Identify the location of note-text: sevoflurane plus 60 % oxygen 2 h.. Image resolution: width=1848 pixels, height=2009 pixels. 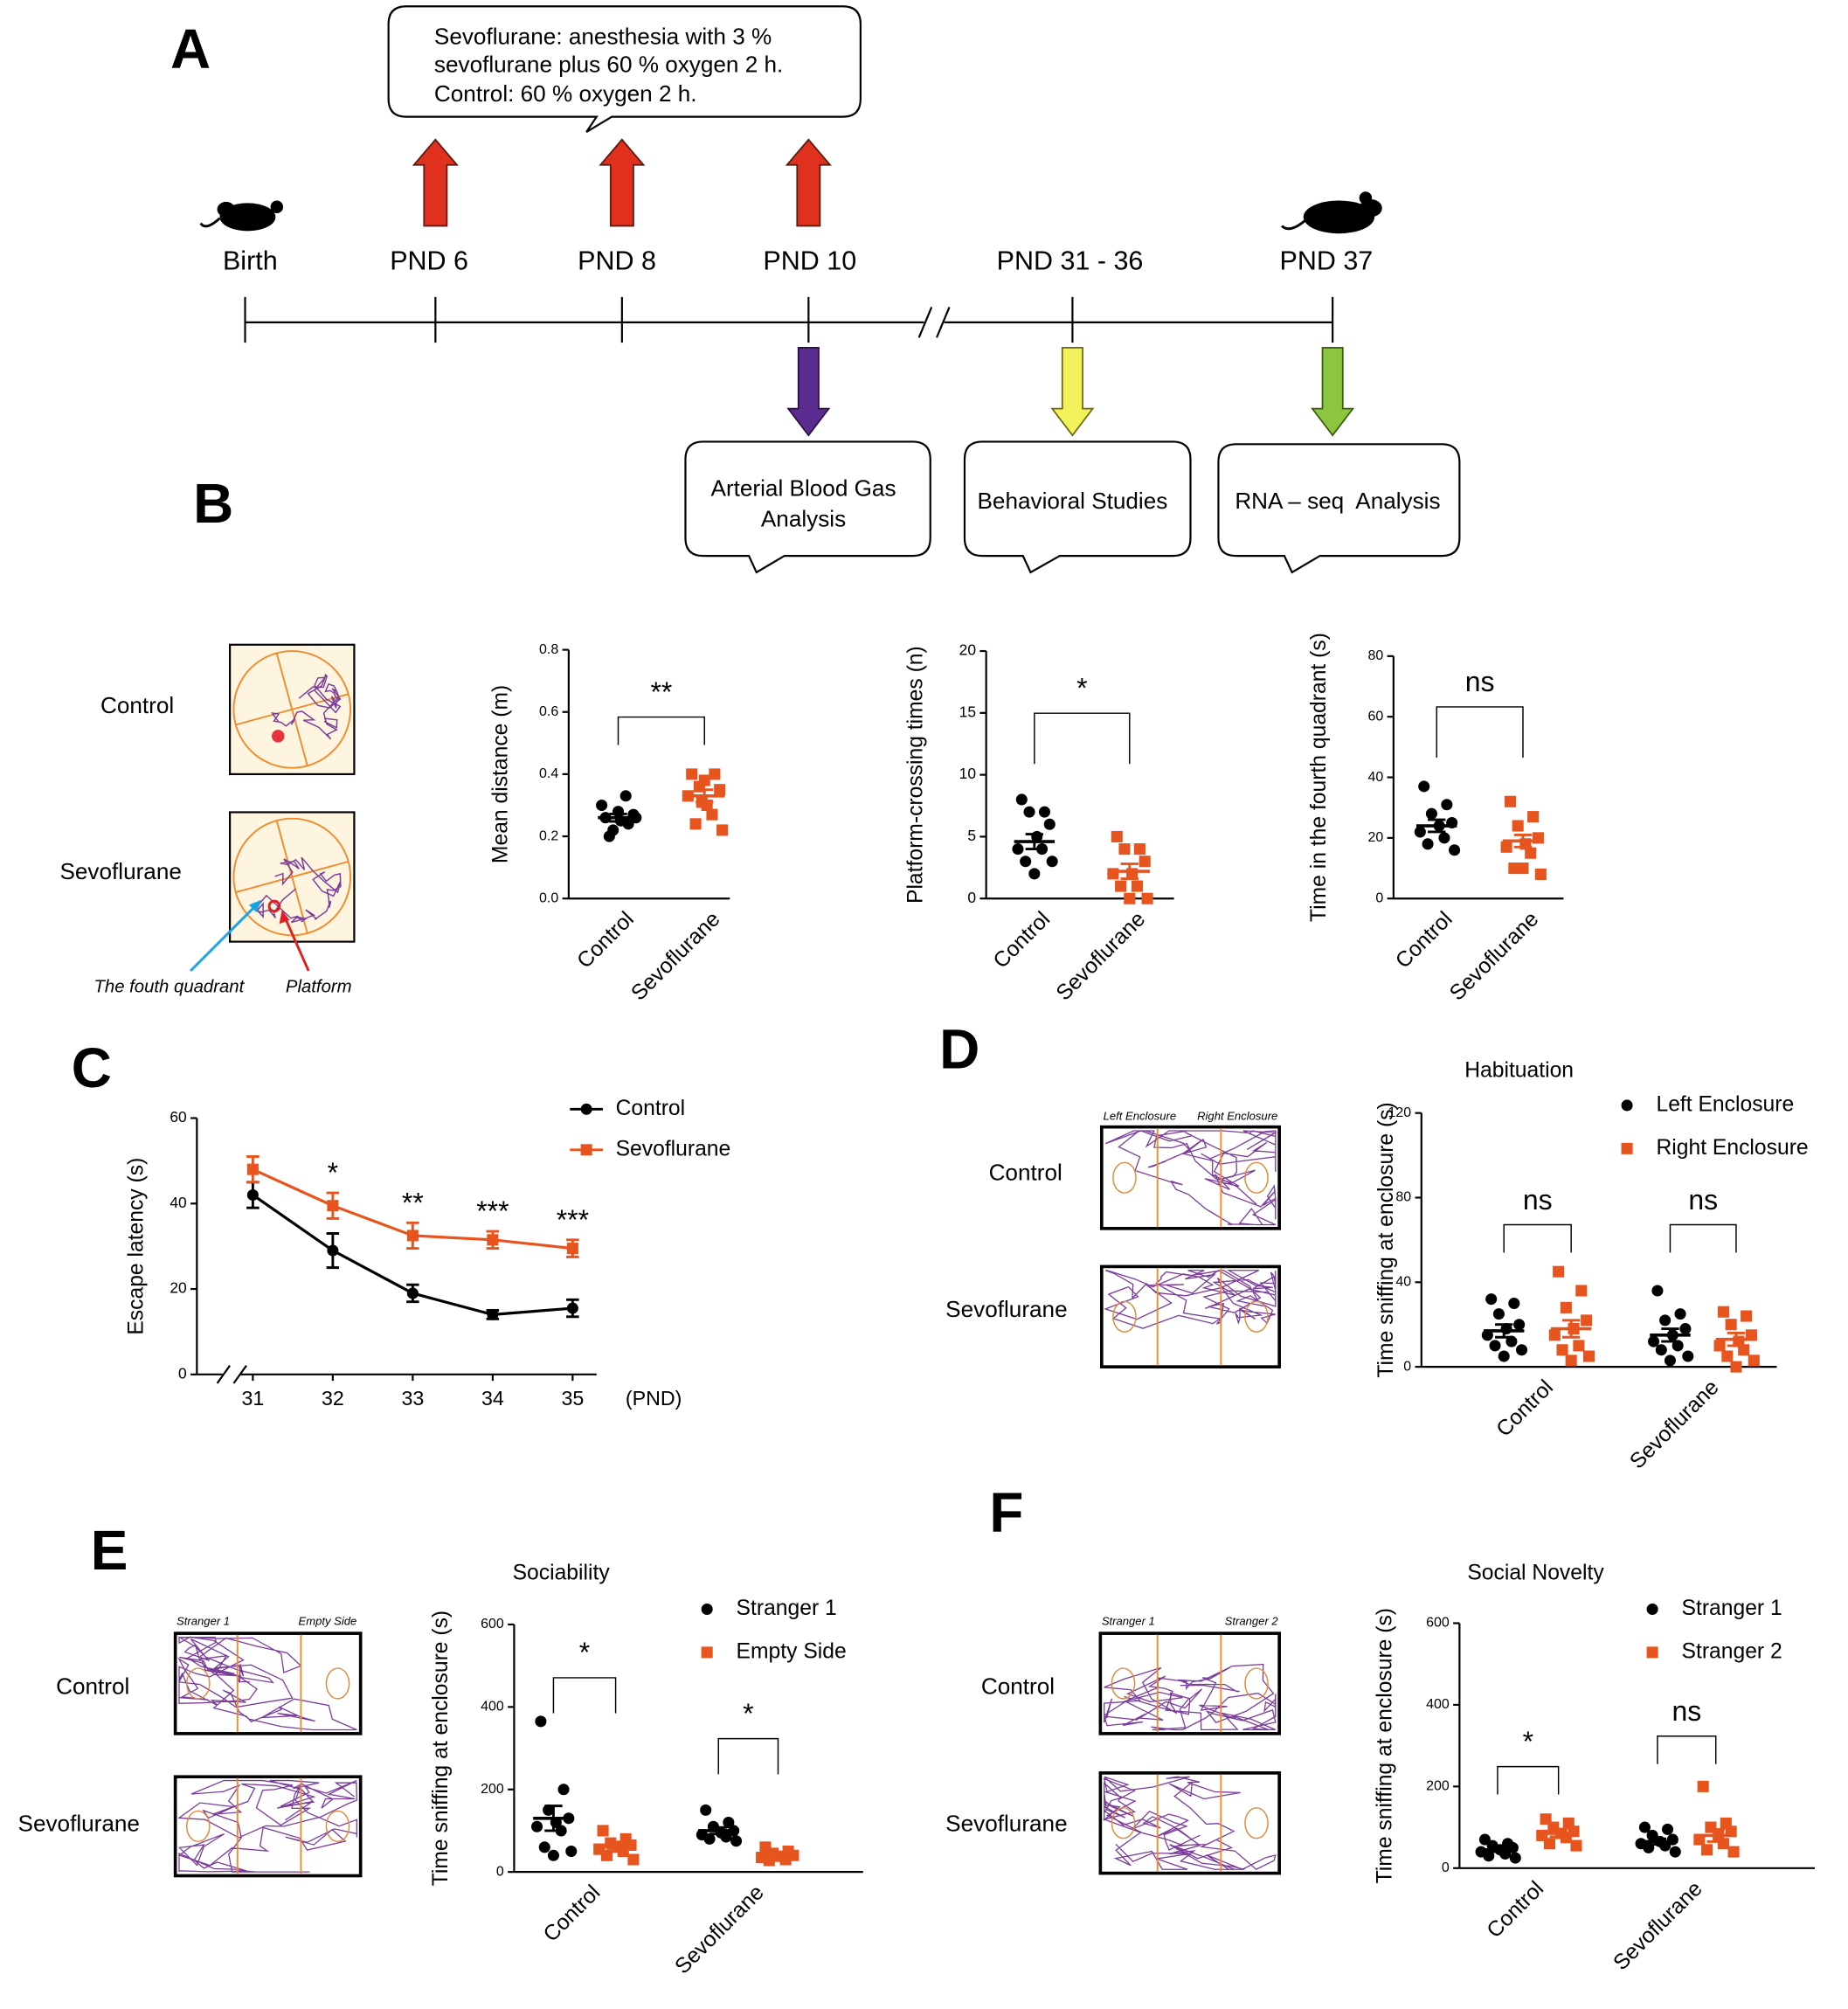
(608, 64).